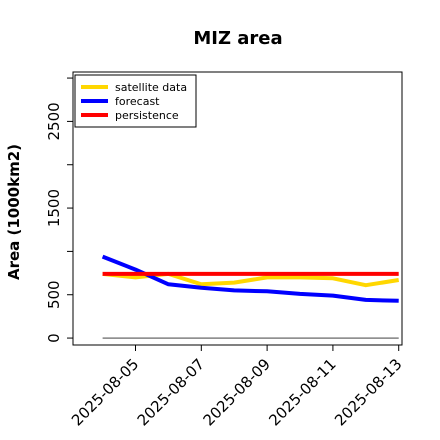  I want to click on chart-title: MIZ area, so click(237, 38).